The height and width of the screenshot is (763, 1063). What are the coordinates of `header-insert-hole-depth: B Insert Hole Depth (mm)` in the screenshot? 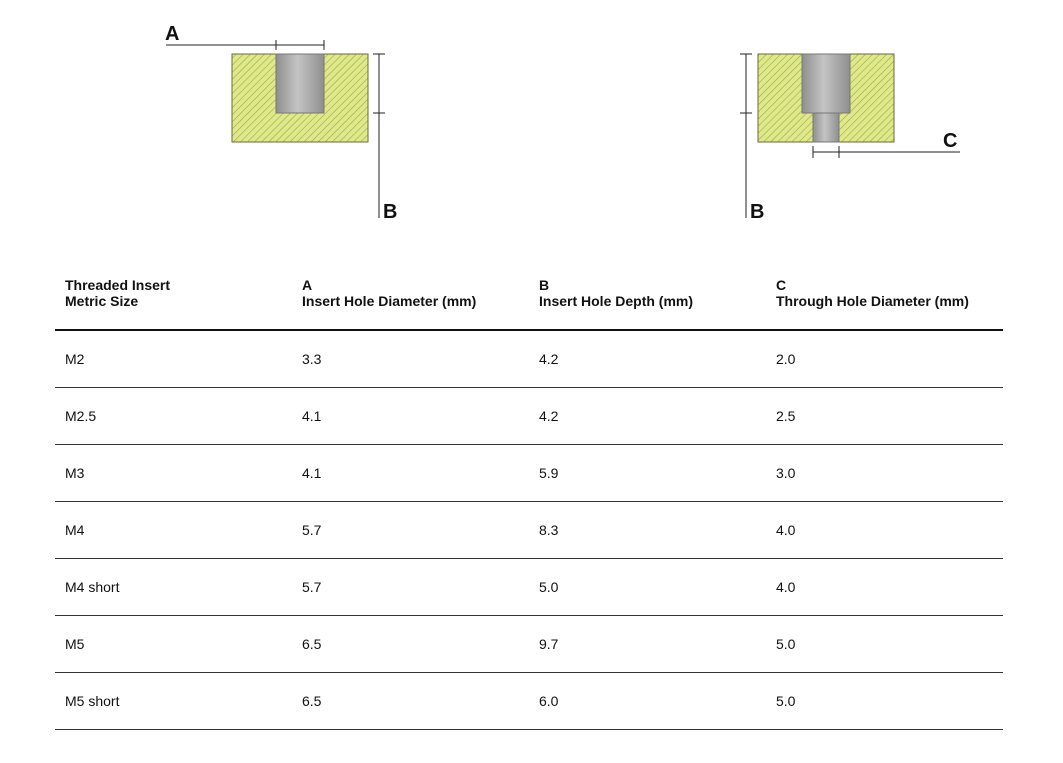 It's located at (647, 296).